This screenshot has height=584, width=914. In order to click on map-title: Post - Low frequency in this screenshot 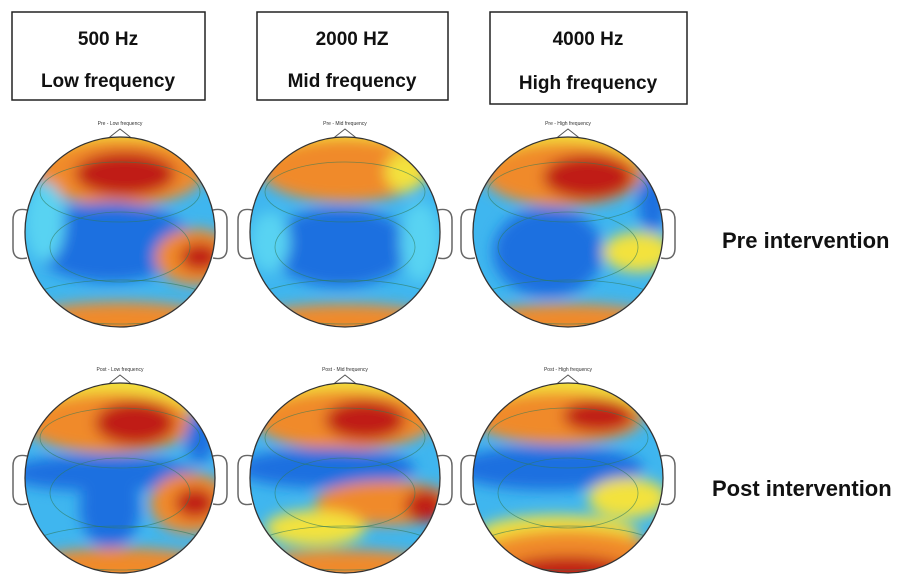, I will do `click(120, 370)`.